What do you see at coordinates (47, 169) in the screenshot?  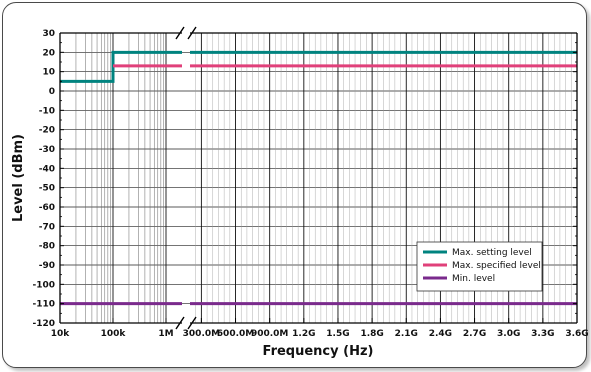 I see `y-tick-label: -40` at bounding box center [47, 169].